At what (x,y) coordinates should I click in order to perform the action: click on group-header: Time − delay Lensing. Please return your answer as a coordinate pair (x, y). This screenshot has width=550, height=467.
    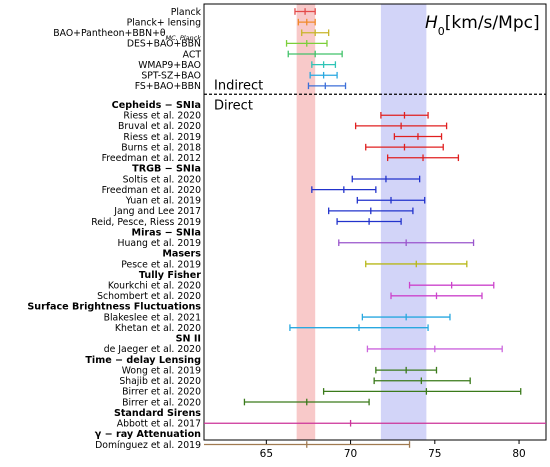
    Looking at the image, I should click on (143, 360).